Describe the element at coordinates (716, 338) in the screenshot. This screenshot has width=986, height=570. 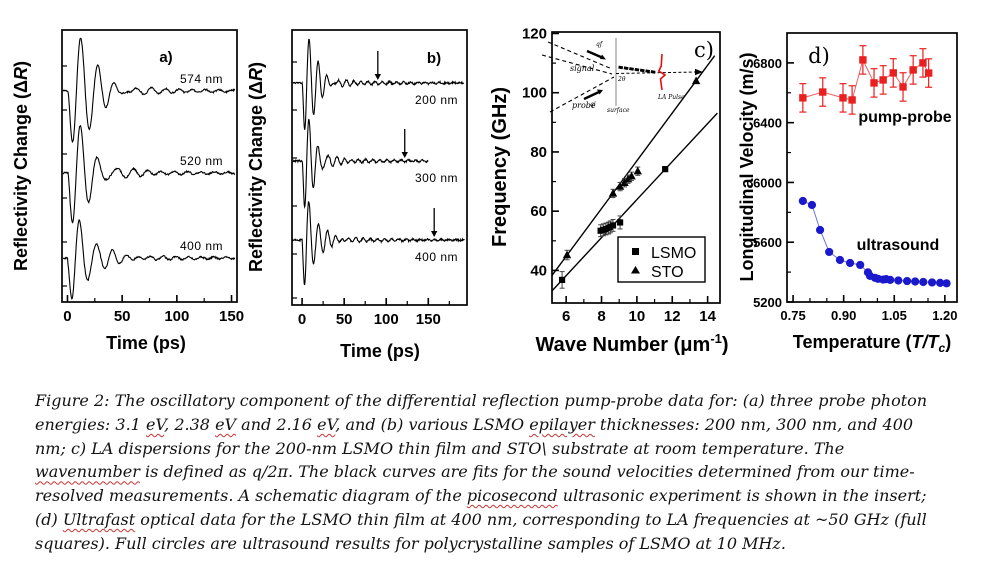
I see `wavenumber-exponent: -1` at that location.